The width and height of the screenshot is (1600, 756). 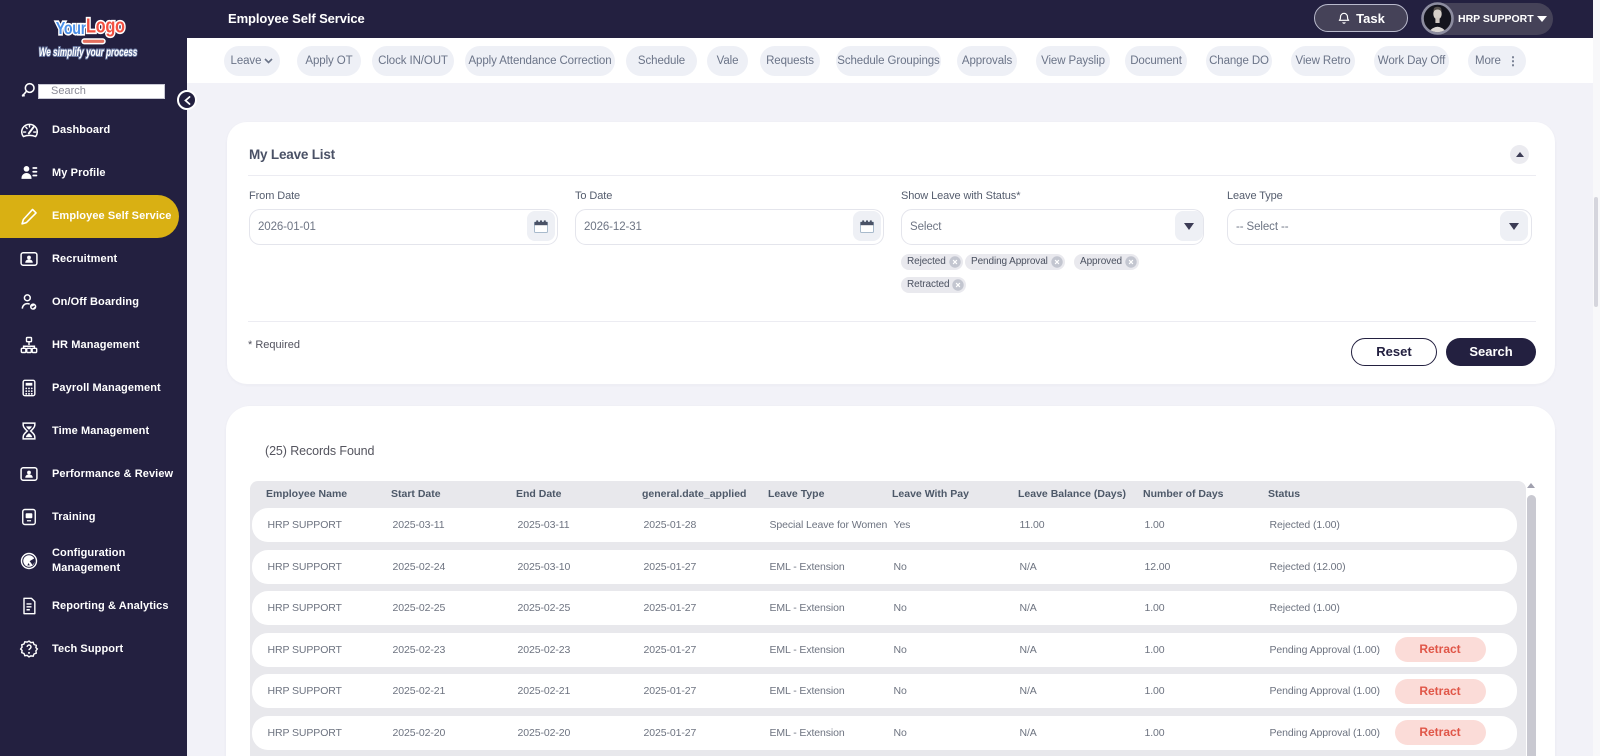 I want to click on svg-text: We simplify your process, so click(x=88, y=53).